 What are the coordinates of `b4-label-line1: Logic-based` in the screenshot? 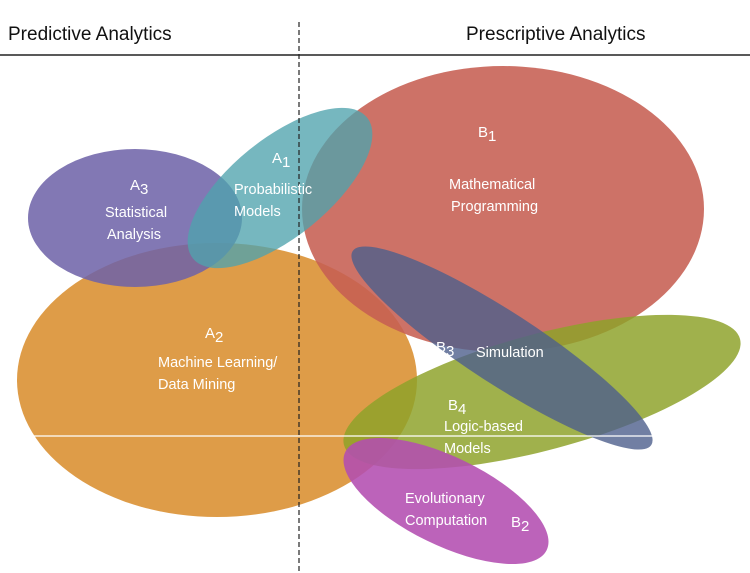 It's located at (483, 427).